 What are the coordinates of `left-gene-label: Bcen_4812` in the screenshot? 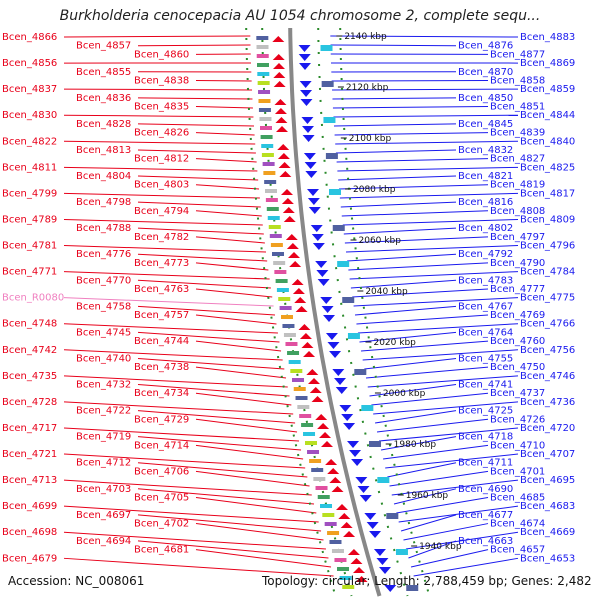 It's located at (161, 159).